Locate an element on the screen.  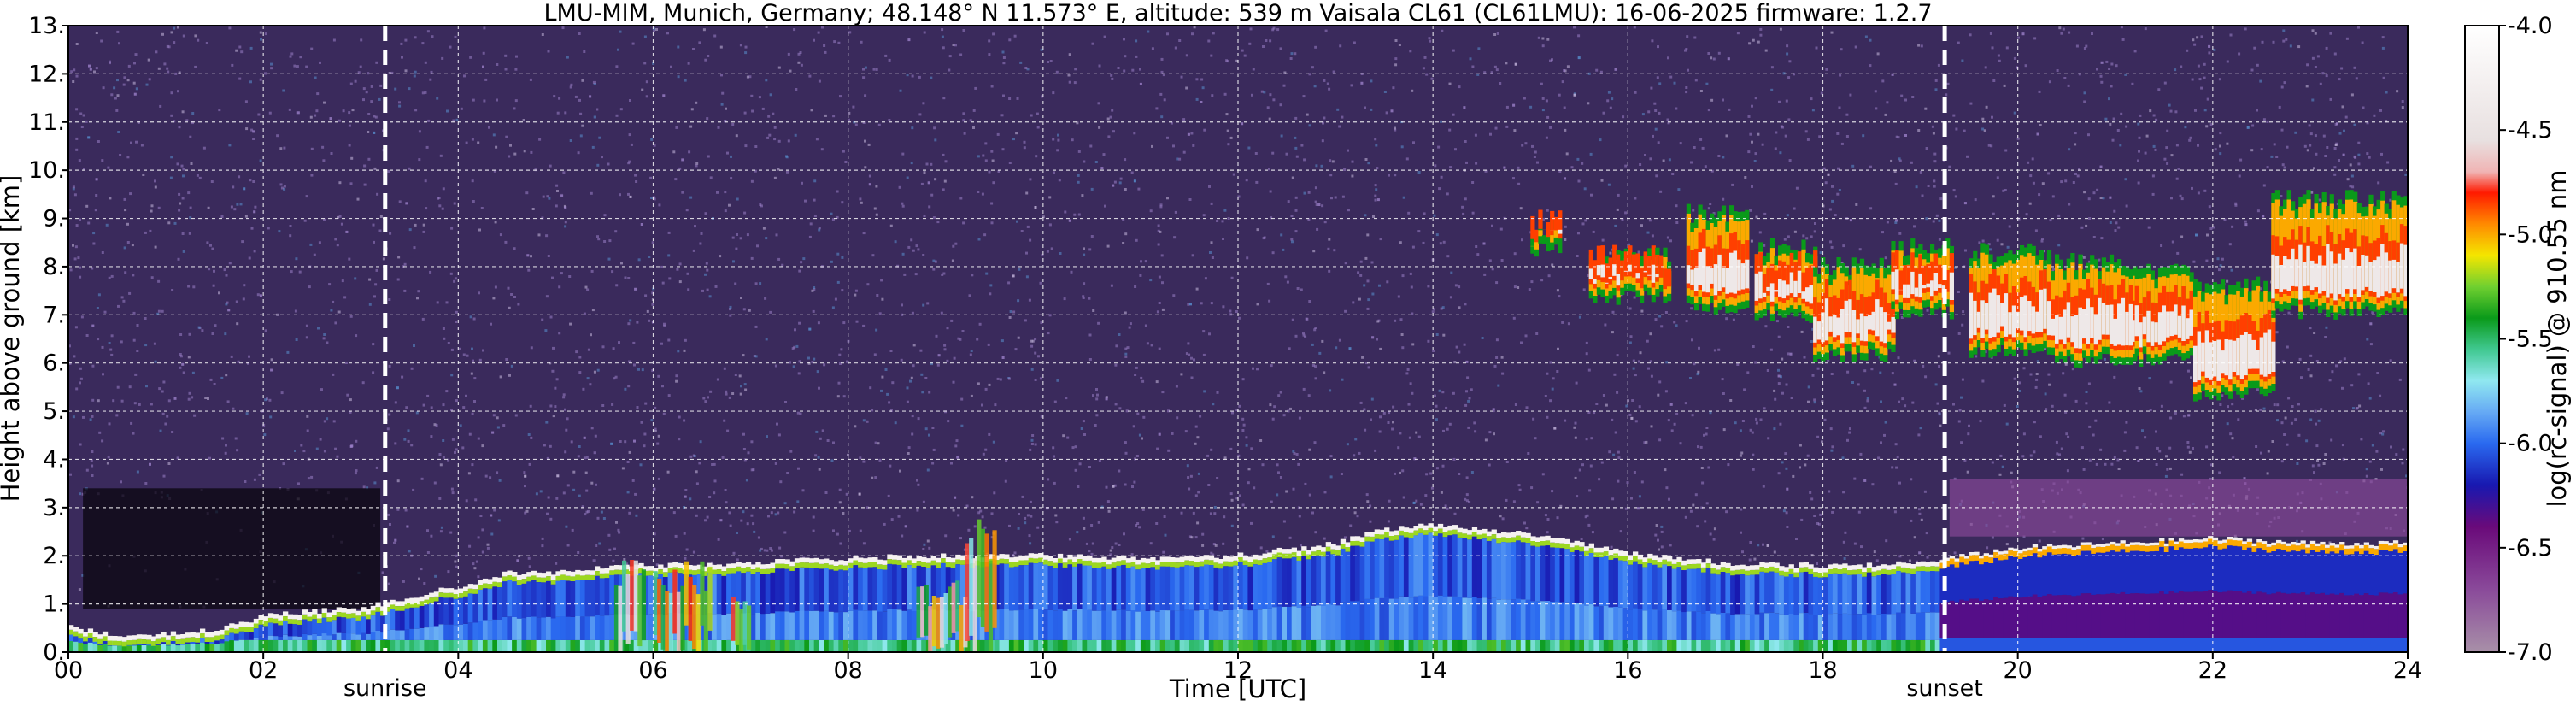
y-tick-label: 2. is located at coordinates (54, 556).